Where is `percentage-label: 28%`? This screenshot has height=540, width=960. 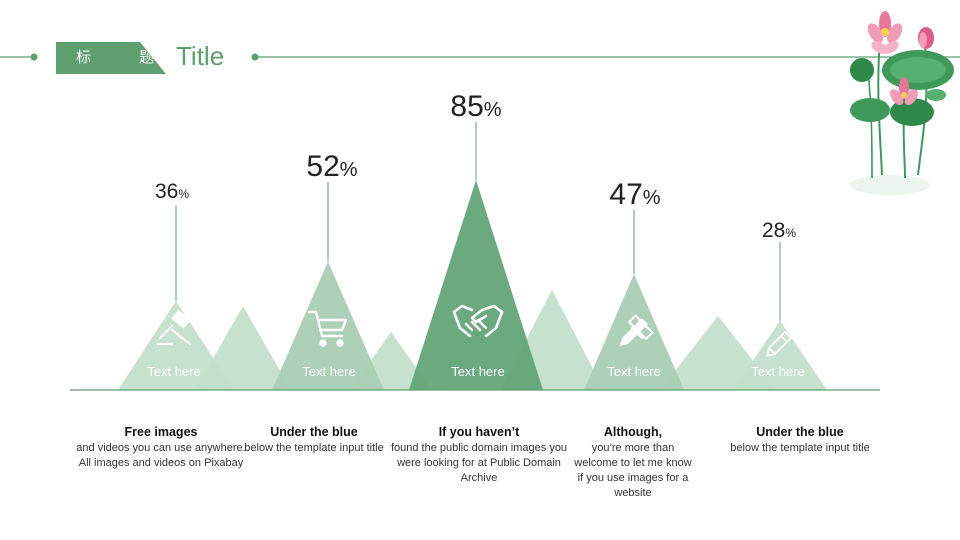
percentage-label: 28% is located at coordinates (779, 231).